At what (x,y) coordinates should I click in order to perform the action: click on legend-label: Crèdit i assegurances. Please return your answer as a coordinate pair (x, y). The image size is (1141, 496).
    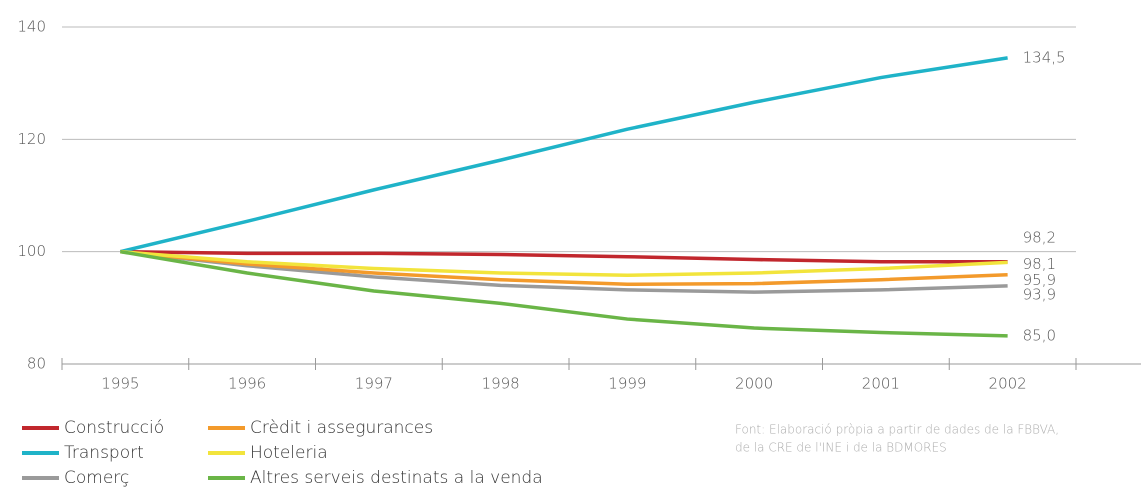
    Looking at the image, I should click on (341, 428).